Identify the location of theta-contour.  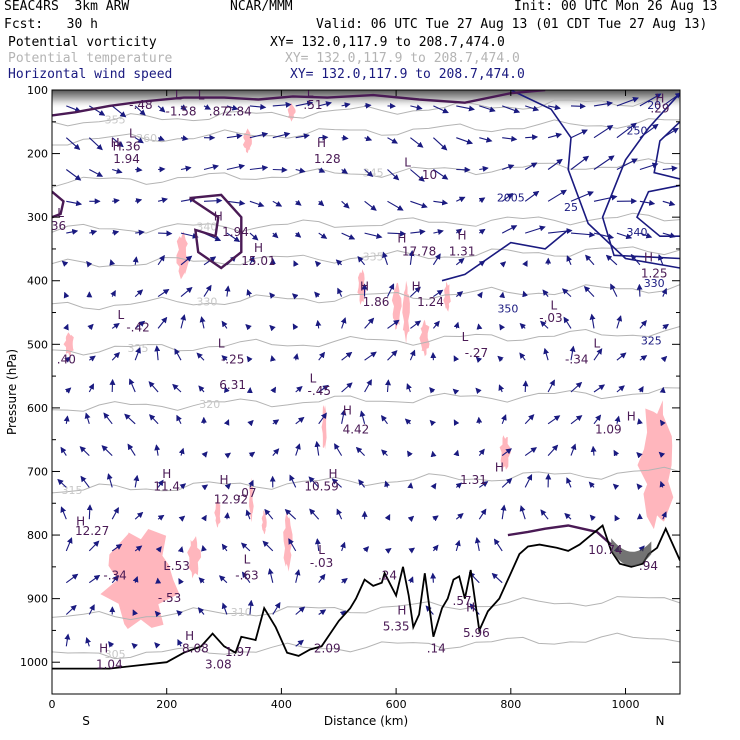
(366, 223).